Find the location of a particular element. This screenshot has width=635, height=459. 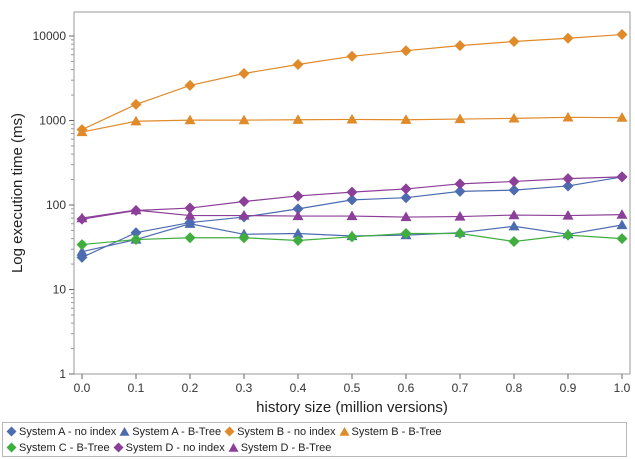

x-tick-label: 0.3 is located at coordinates (244, 388).